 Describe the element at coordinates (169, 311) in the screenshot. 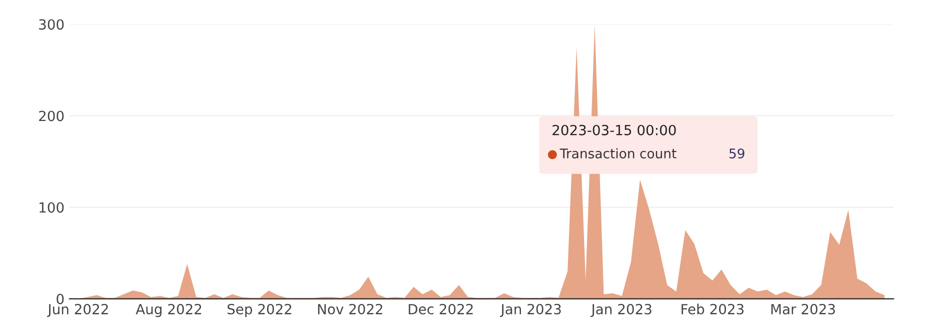

I see `x-tick-label: Aug 2022` at that location.